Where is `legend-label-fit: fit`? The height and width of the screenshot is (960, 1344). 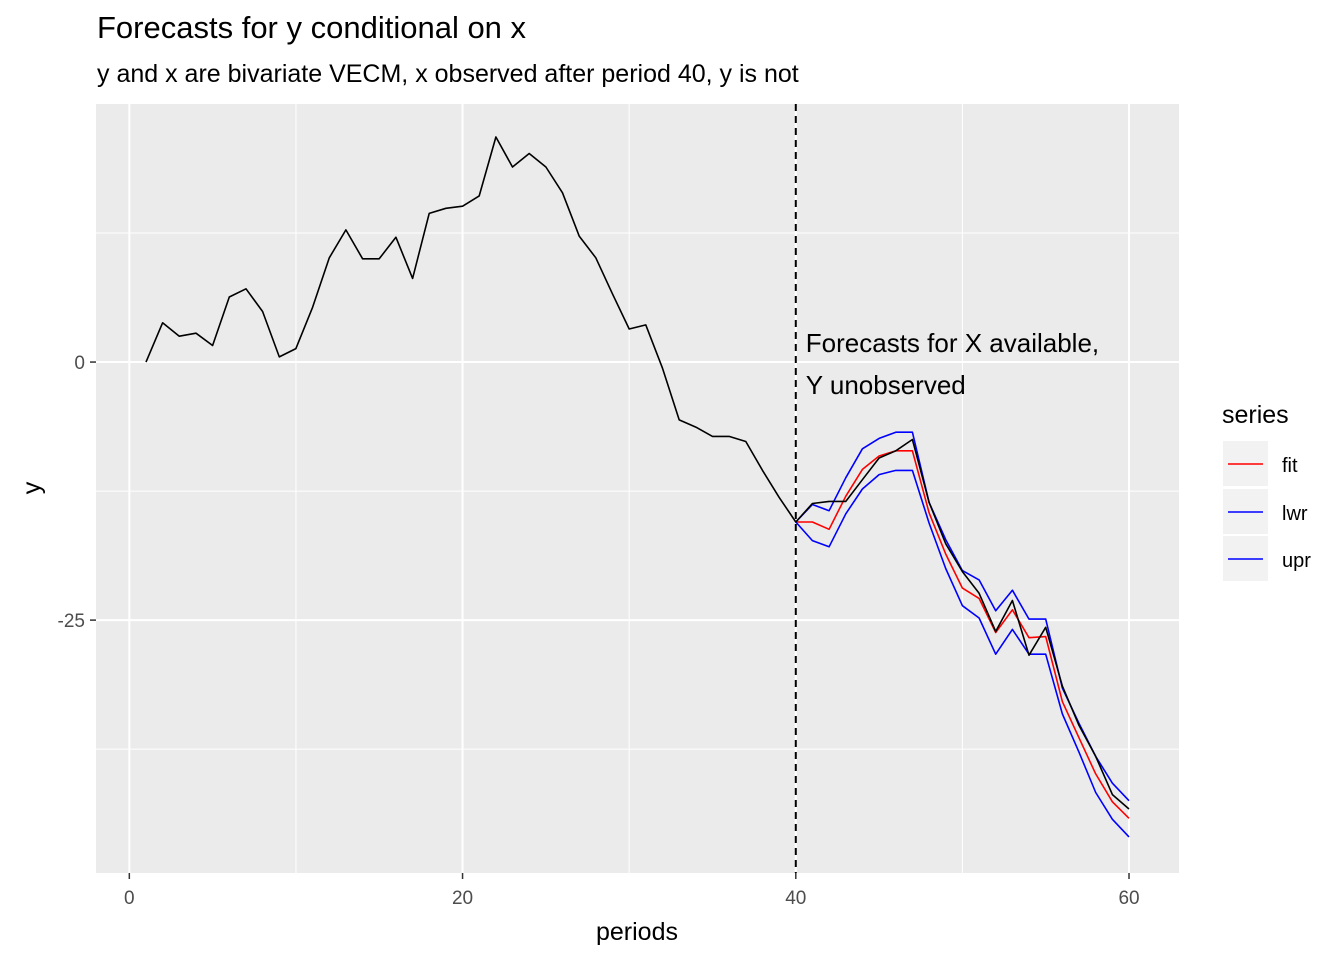 legend-label-fit: fit is located at coordinates (1290, 466).